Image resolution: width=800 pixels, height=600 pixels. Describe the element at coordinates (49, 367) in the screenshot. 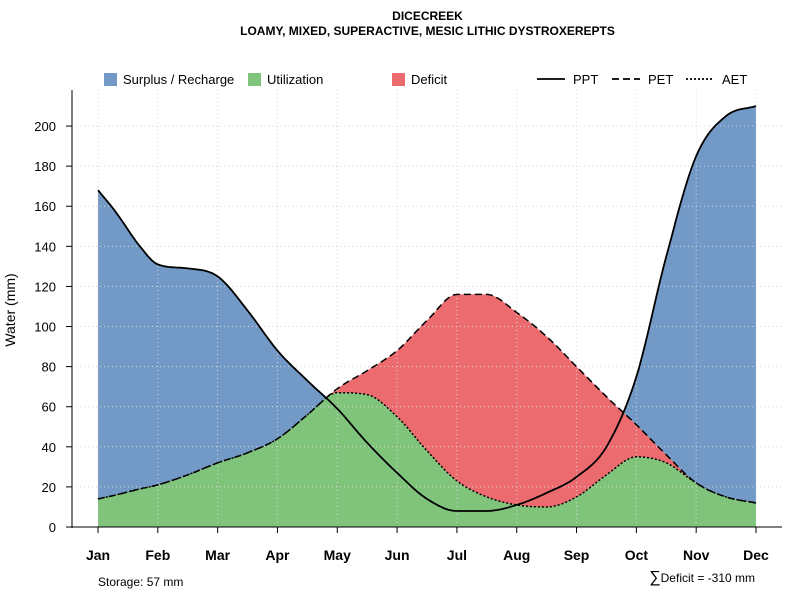

I see `y-tick-label: 80` at that location.